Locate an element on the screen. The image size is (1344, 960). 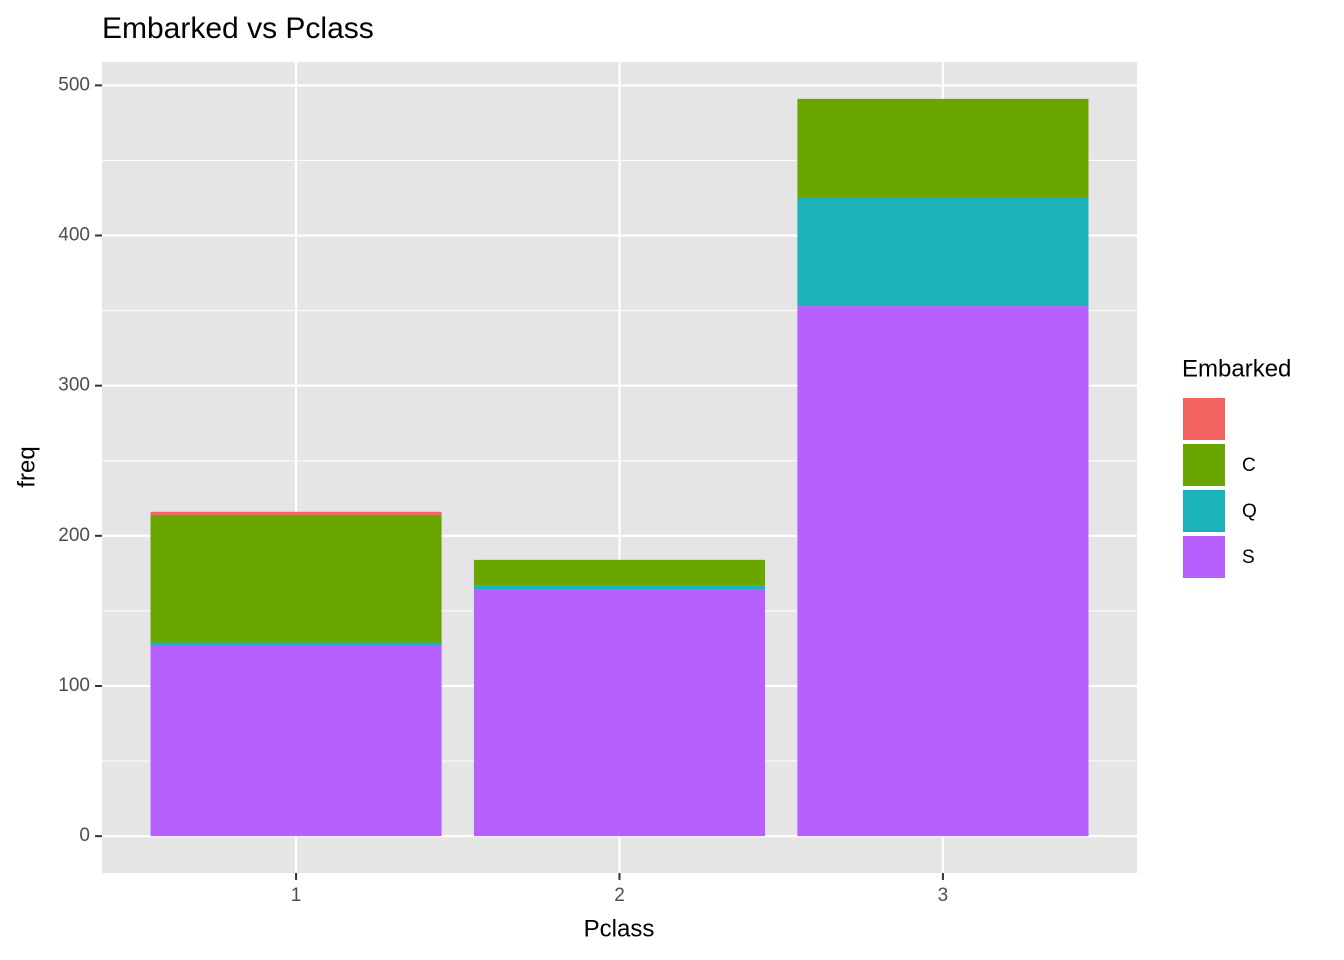
y-tick-label: 100 is located at coordinates (74, 685).